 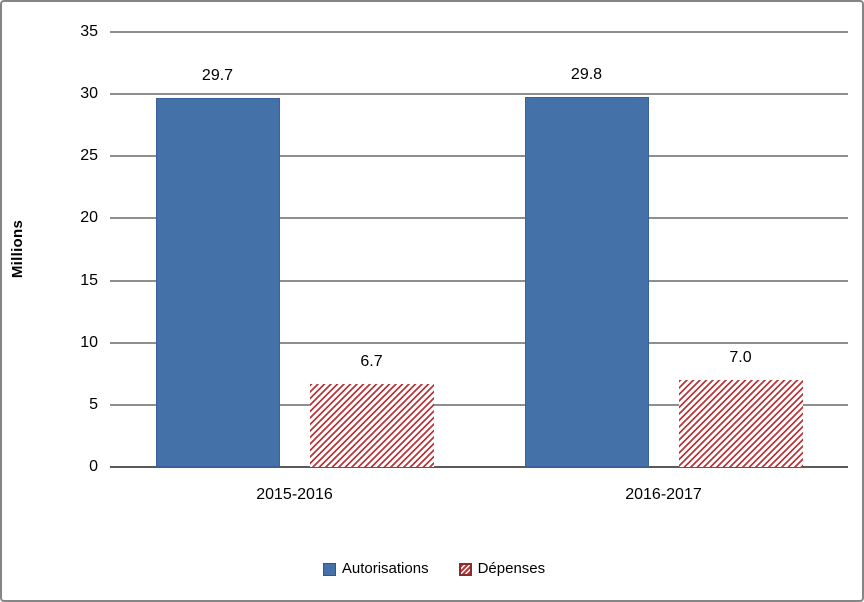 I want to click on y-tick-label: 15, so click(x=89, y=280).